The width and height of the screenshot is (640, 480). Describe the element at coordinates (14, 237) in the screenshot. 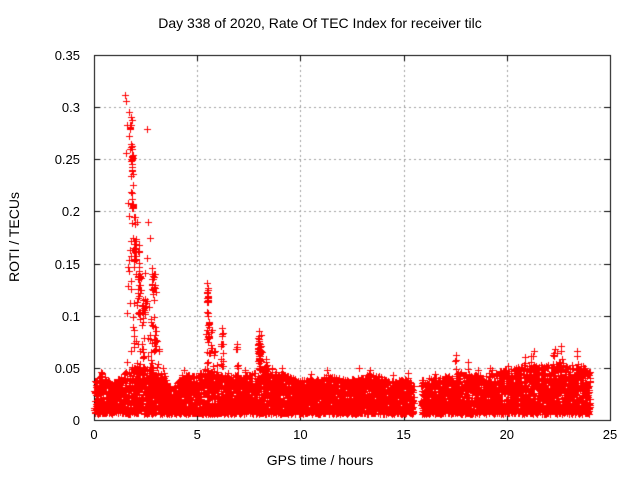

I see `y-axis-label: ROTI / TECUs` at that location.